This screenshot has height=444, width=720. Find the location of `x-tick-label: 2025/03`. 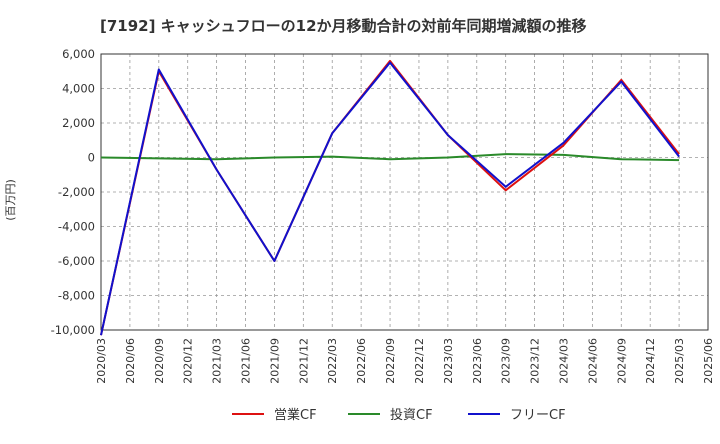

x-tick-label: 2025/03 is located at coordinates (679, 361).